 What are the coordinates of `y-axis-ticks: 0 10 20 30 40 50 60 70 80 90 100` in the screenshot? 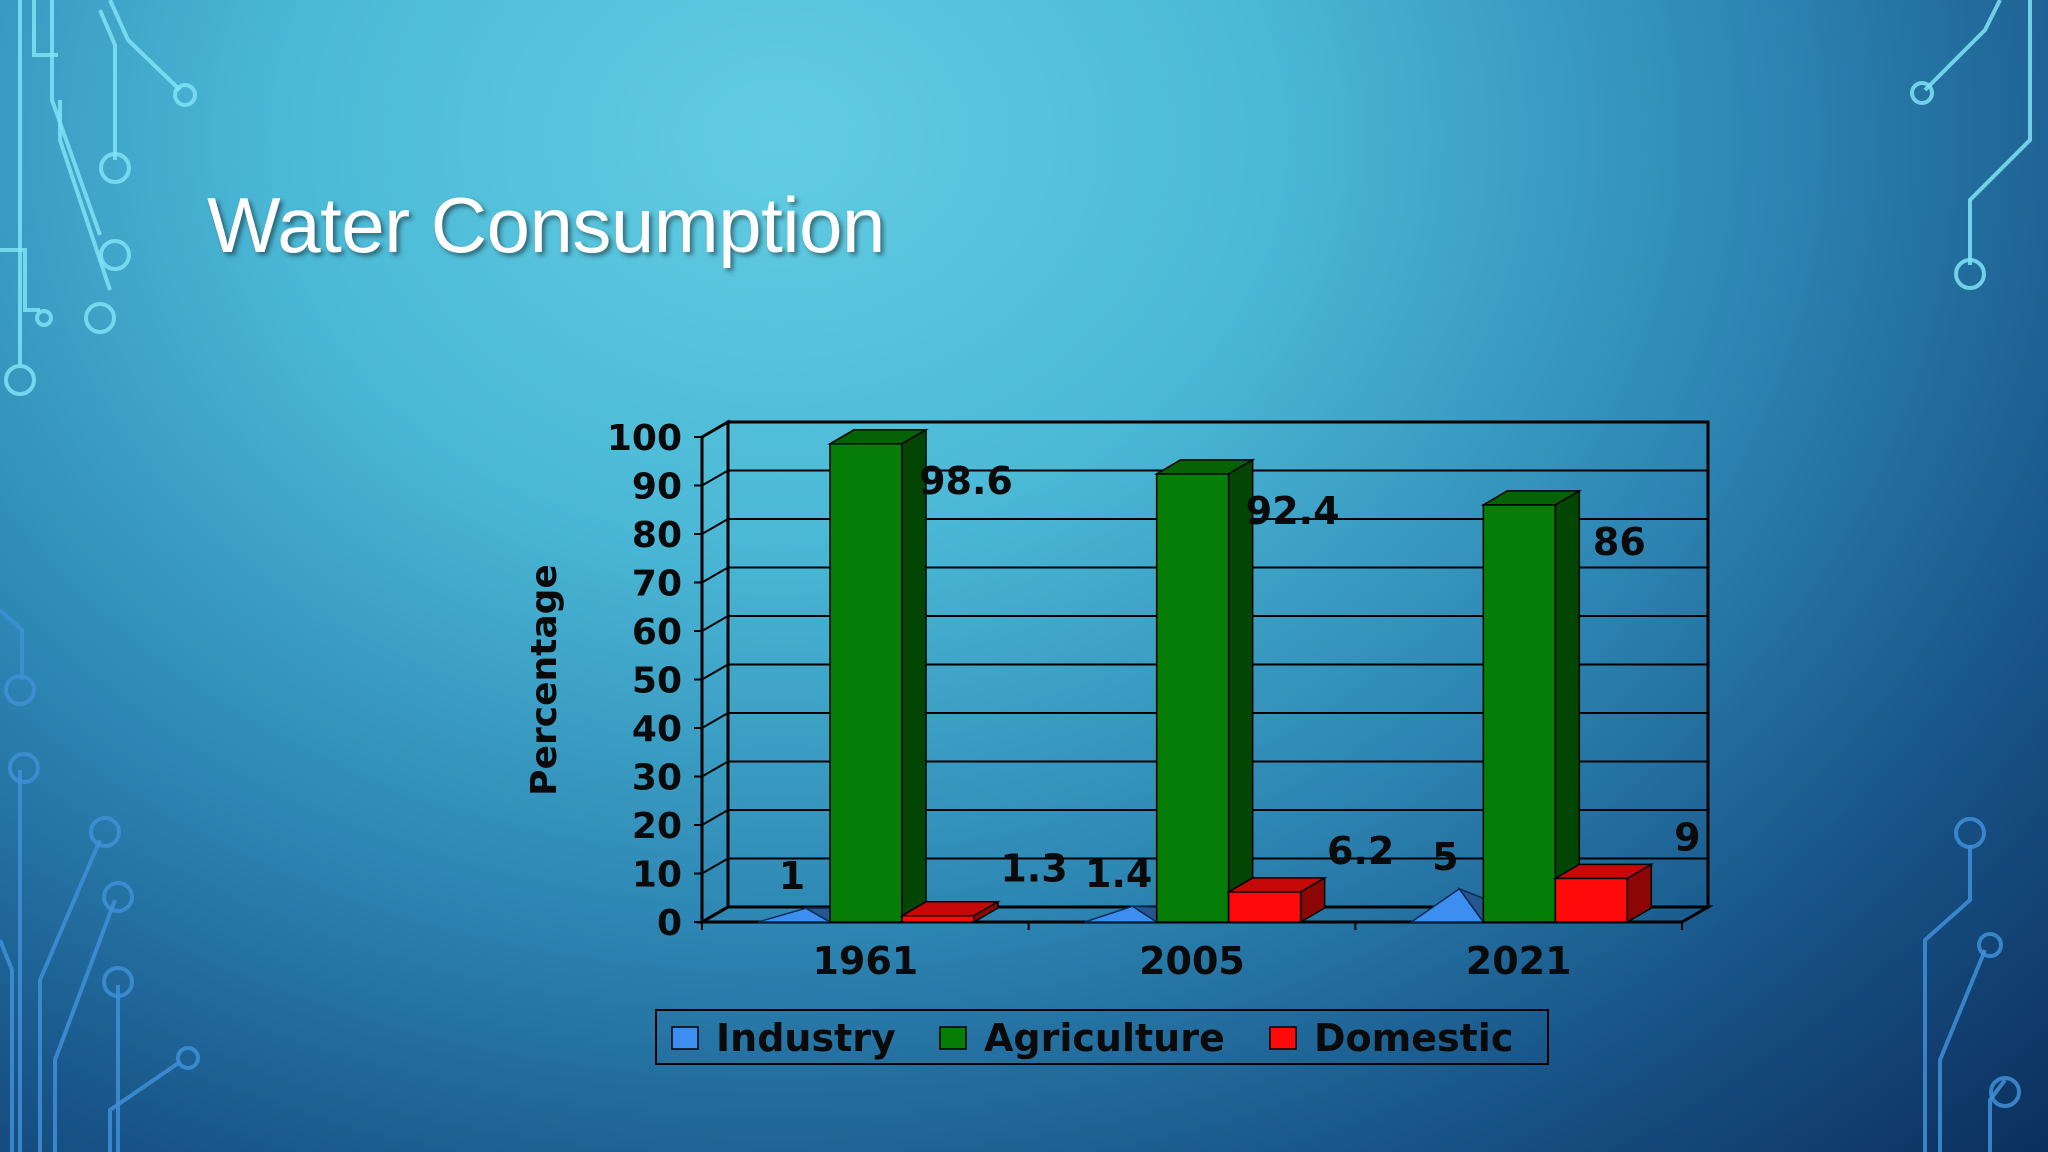 It's located at (654, 681).